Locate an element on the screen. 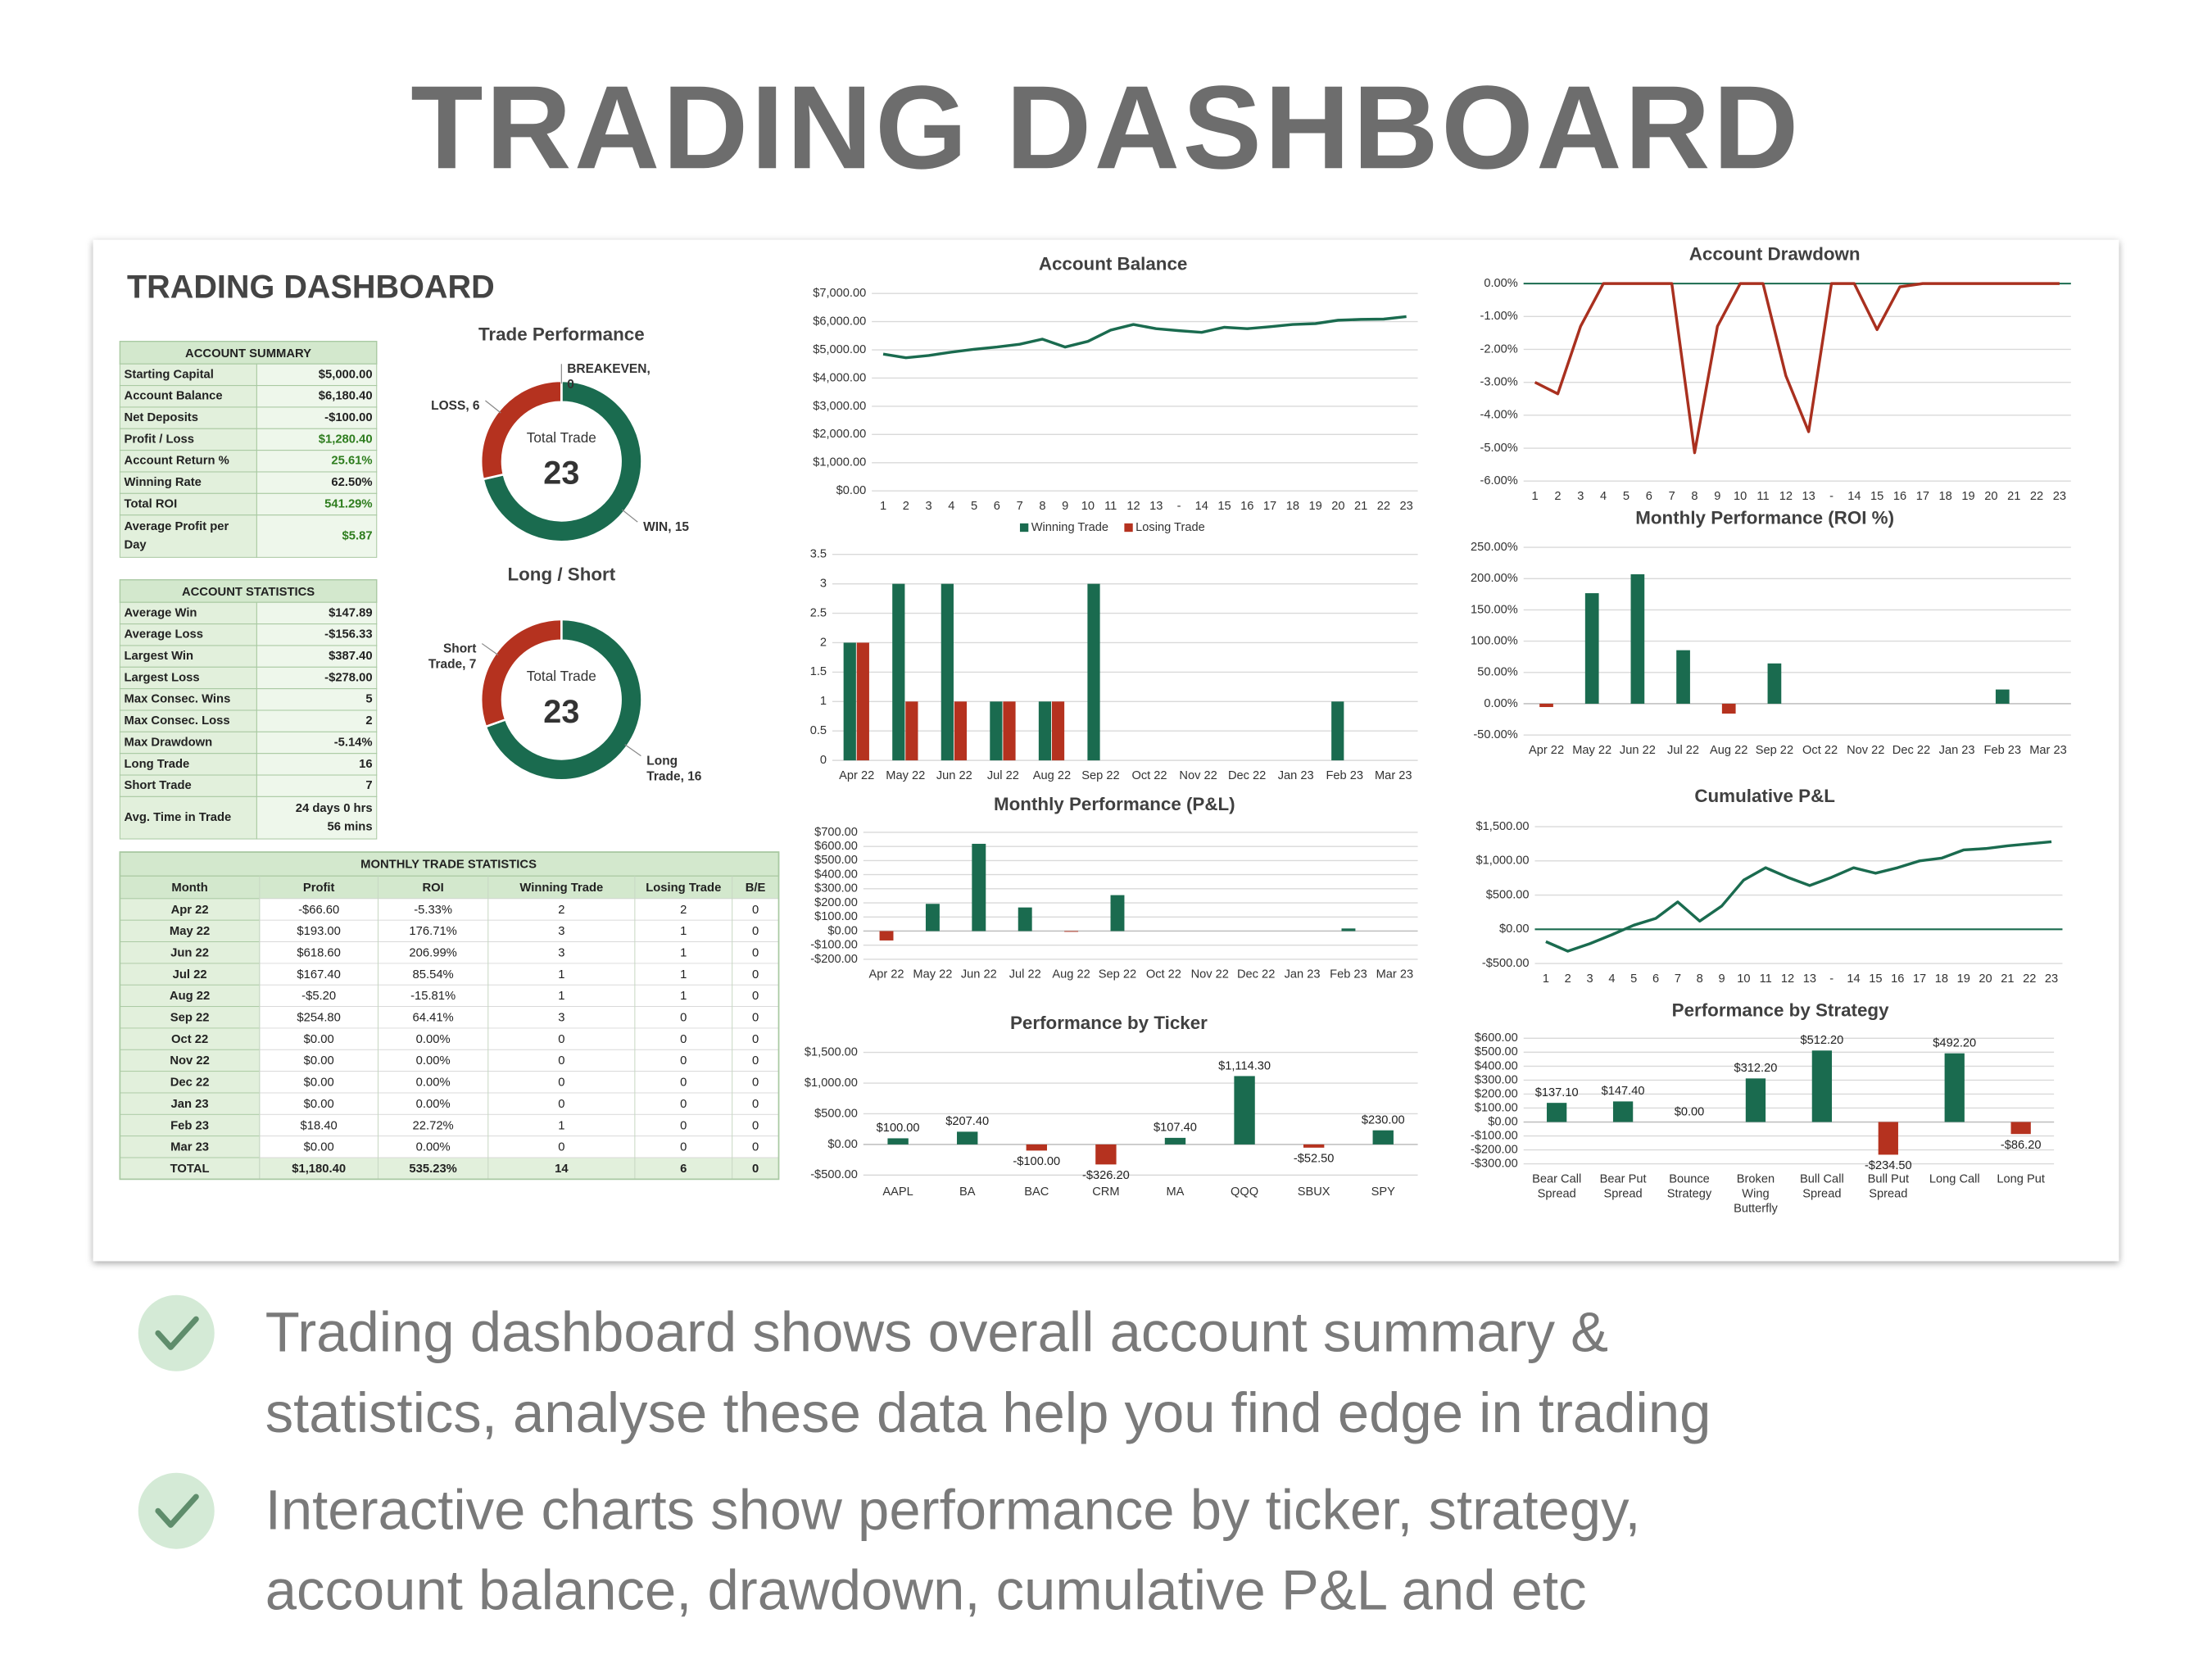 This screenshot has height=1659, width=2212. center-value: 23 is located at coordinates (561, 712).